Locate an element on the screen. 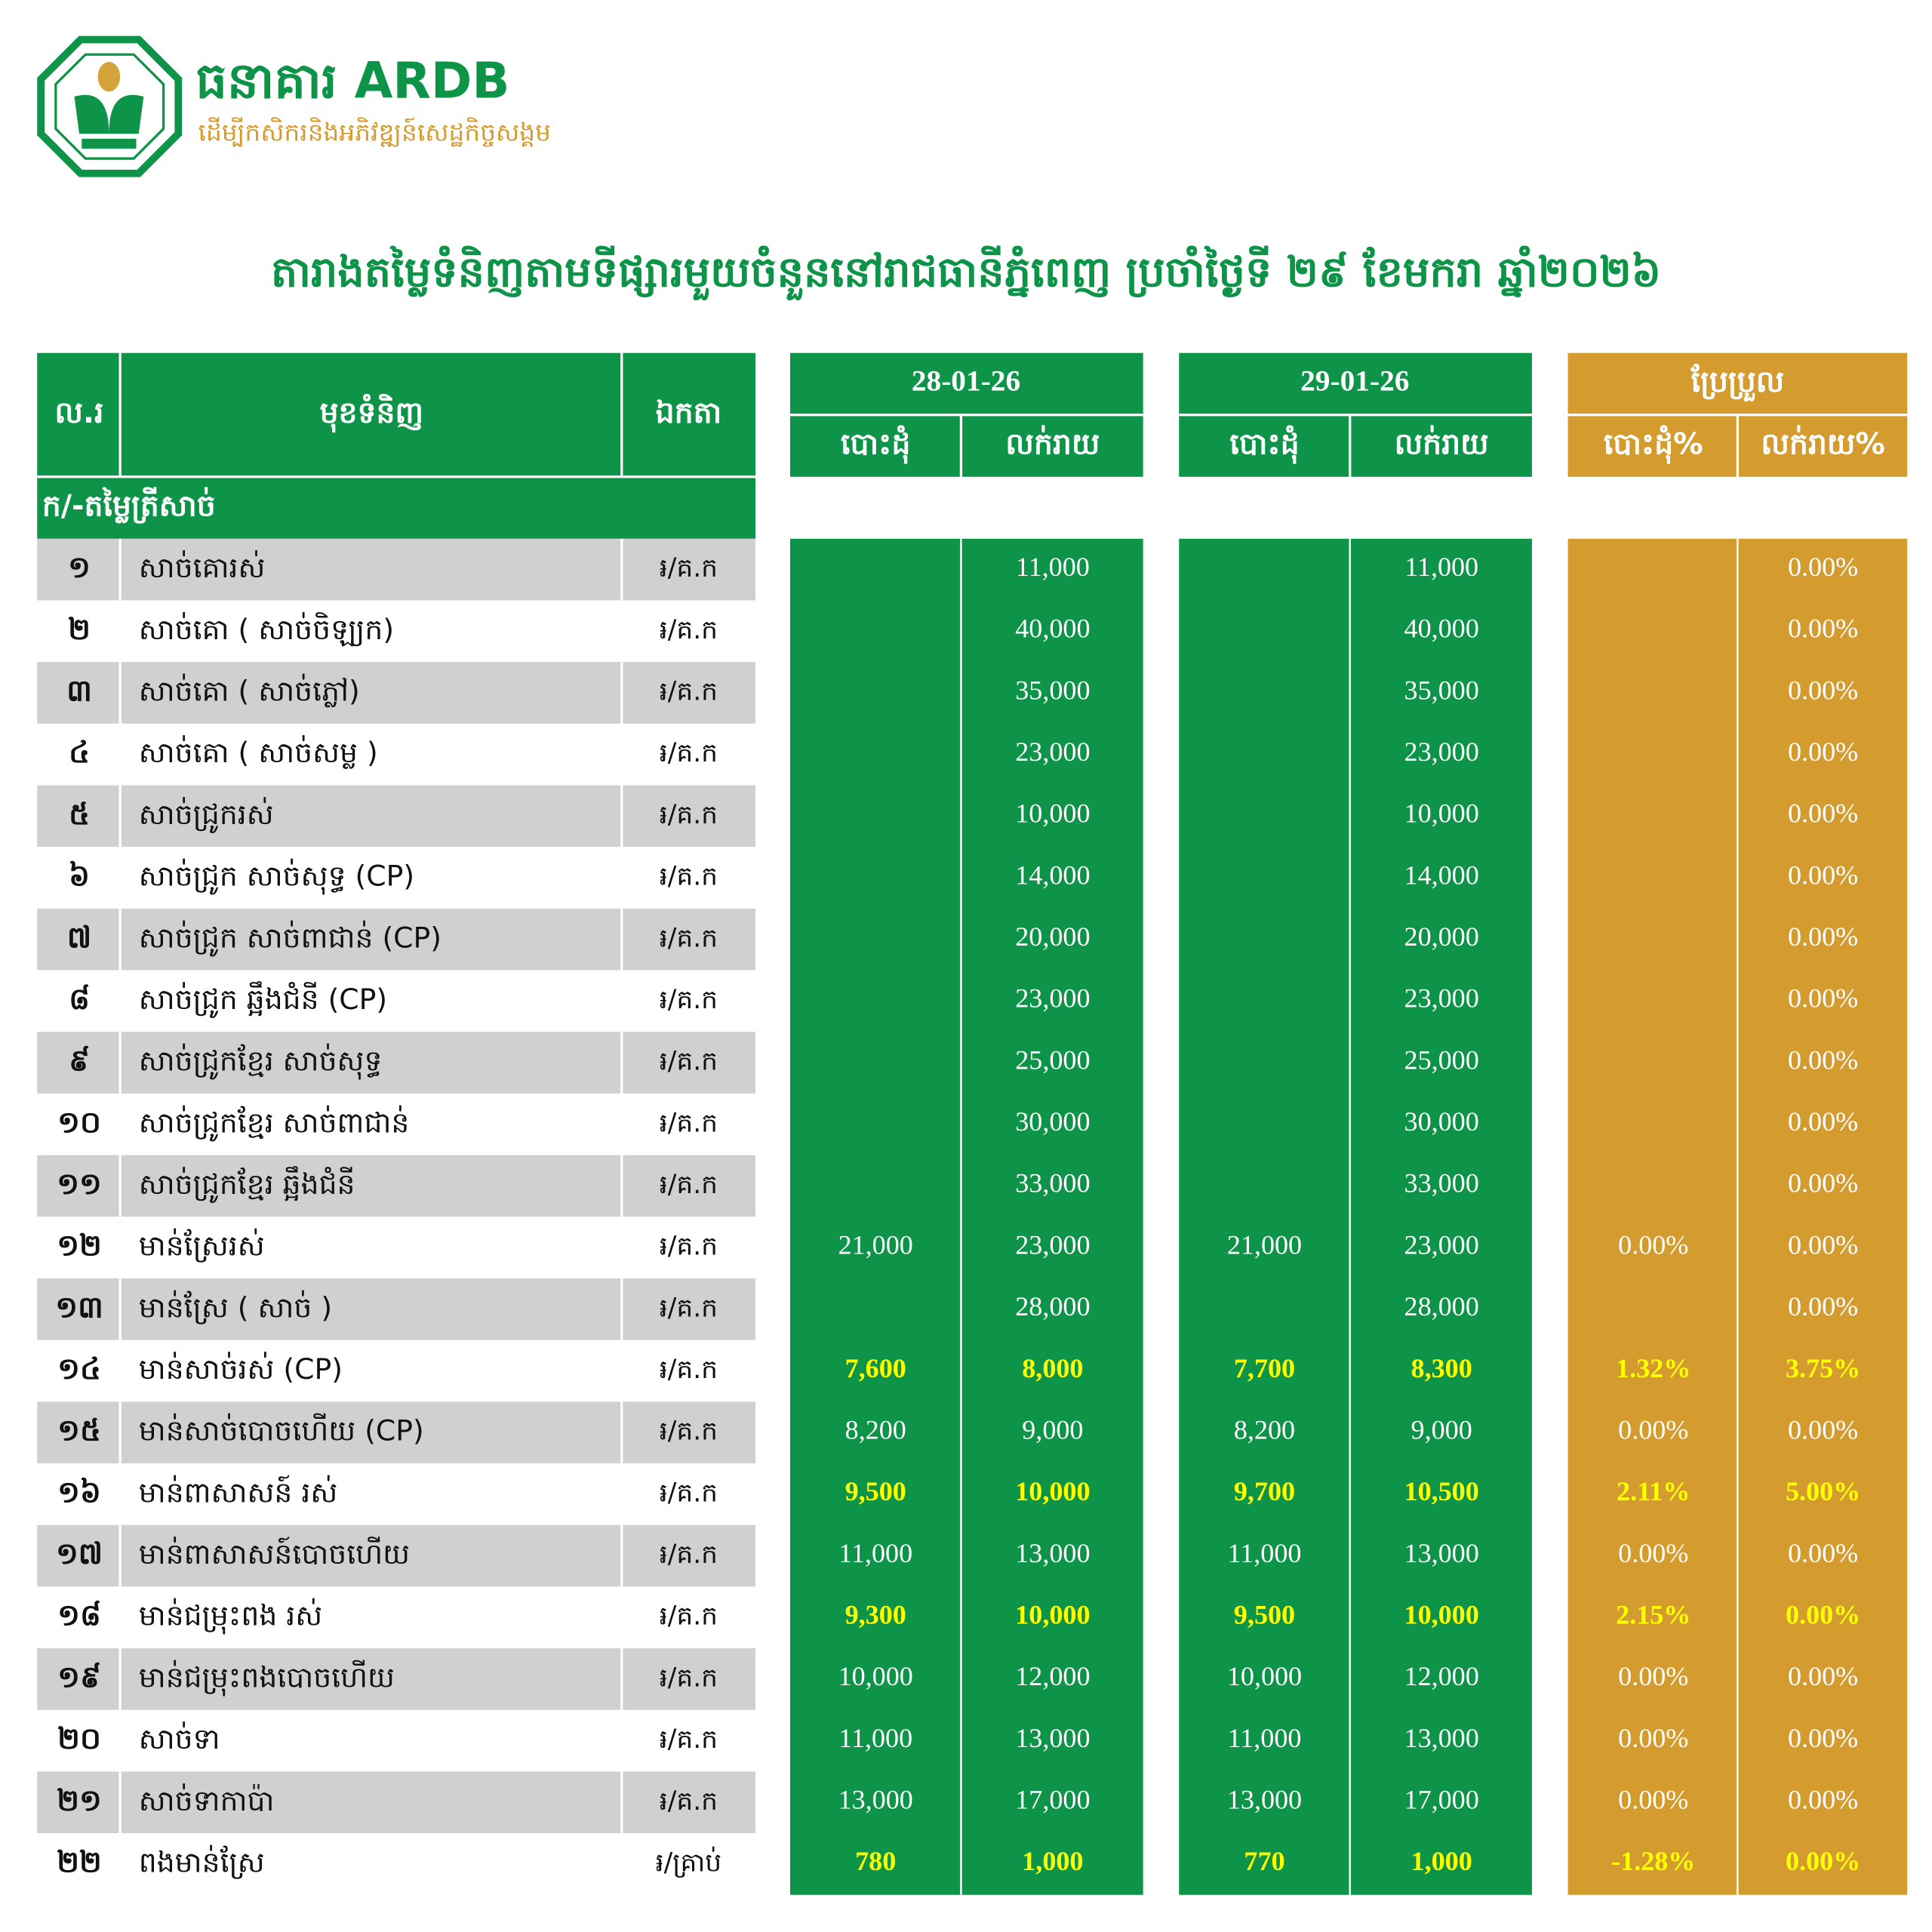 The height and width of the screenshot is (1932, 1932). price-cell: 1,000 is located at coordinates (1052, 1861).